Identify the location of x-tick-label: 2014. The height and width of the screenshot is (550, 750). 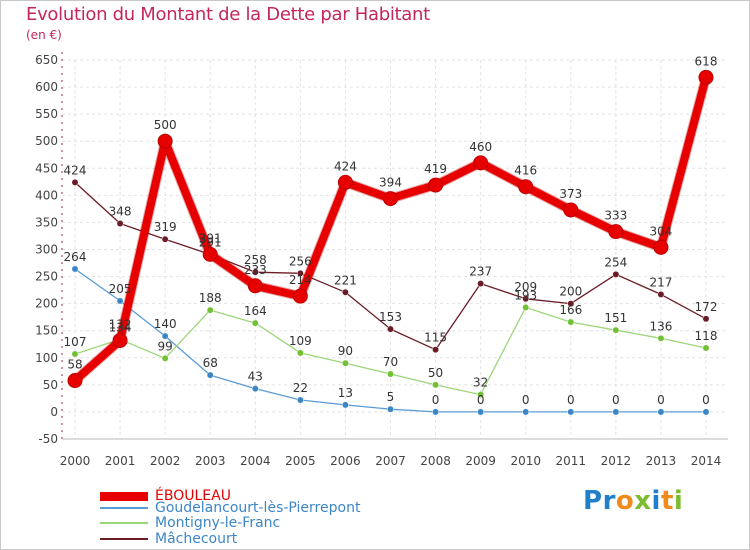
(706, 461).